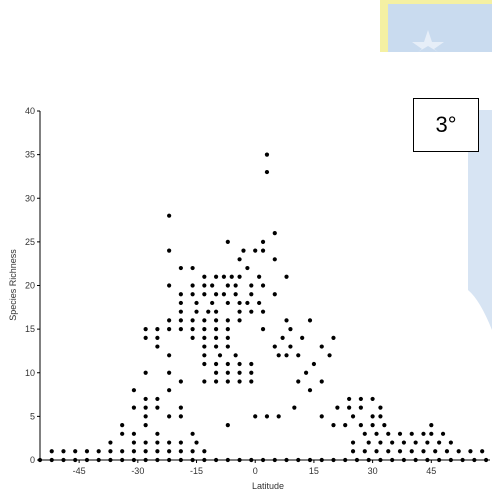  I want to click on y-tick-label: 30, so click(30, 198).